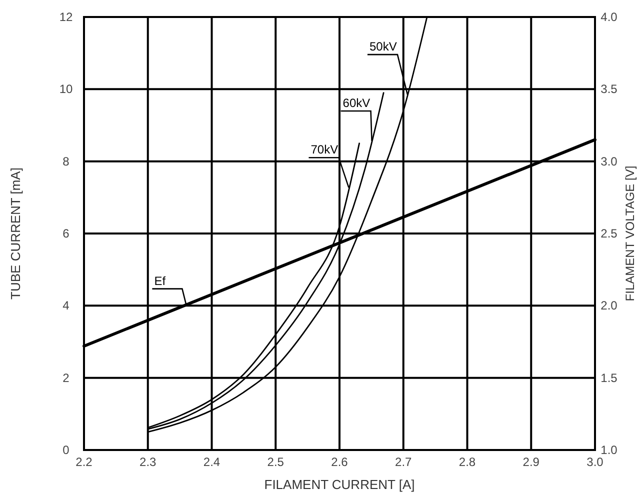  What do you see at coordinates (66, 377) in the screenshot?
I see `y-tick-label: 2` at bounding box center [66, 377].